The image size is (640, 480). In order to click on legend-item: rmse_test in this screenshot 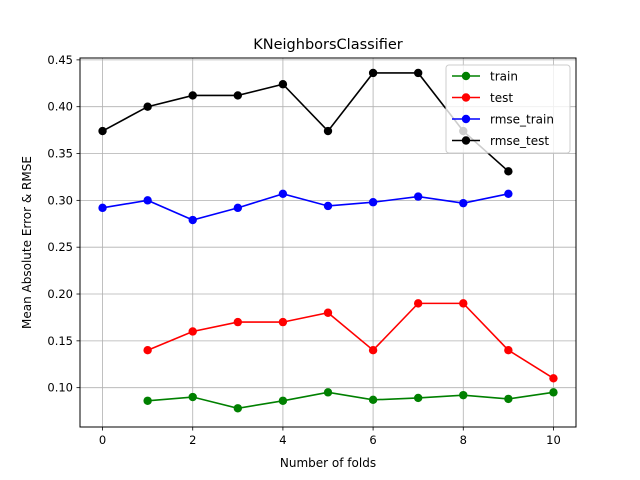, I will do `click(500, 141)`.